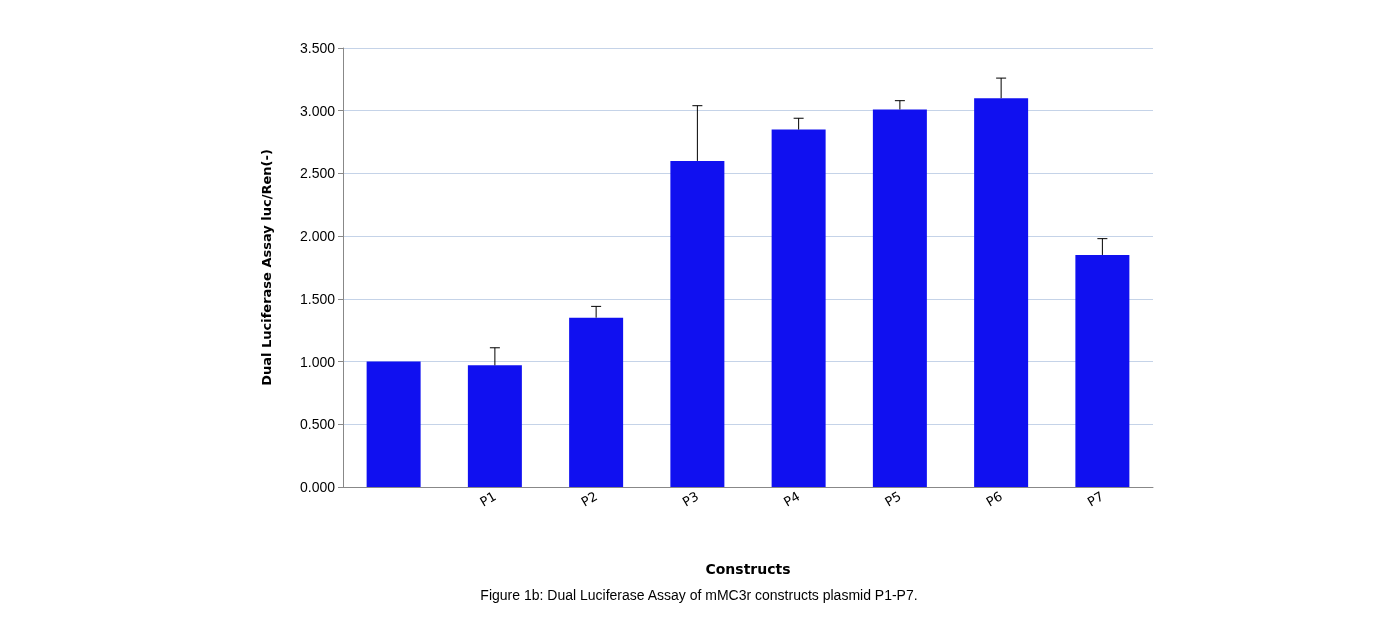  I want to click on y-tick-label: 3.000, so click(317, 110).